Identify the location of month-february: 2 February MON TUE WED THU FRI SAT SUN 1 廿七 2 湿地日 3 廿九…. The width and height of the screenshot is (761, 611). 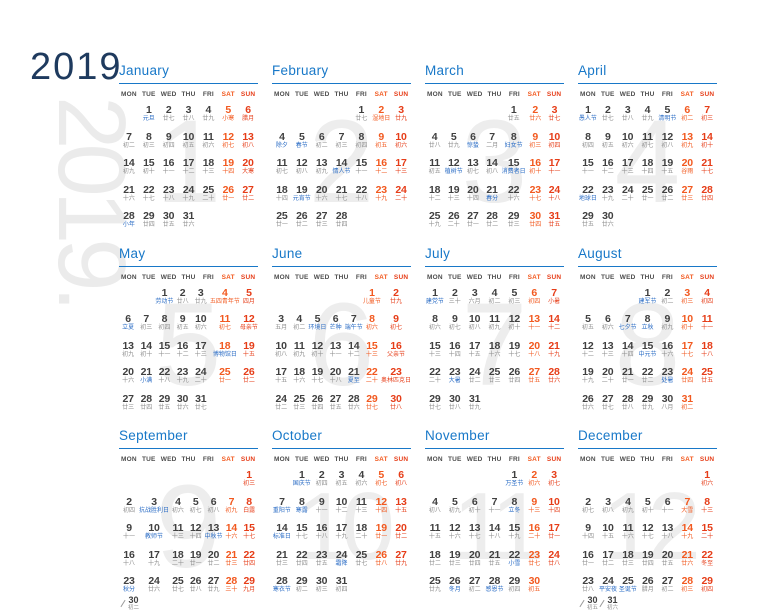
(341, 149).